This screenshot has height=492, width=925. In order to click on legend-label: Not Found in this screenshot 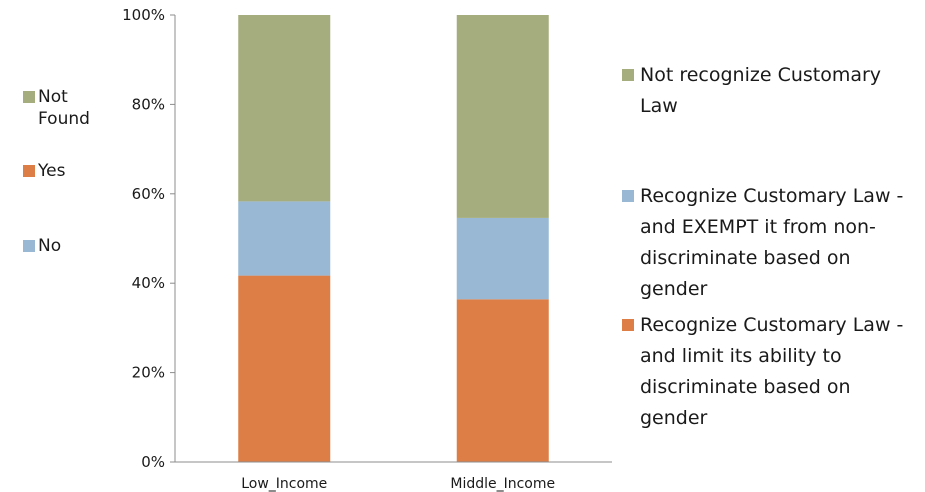, I will do `click(64, 108)`.